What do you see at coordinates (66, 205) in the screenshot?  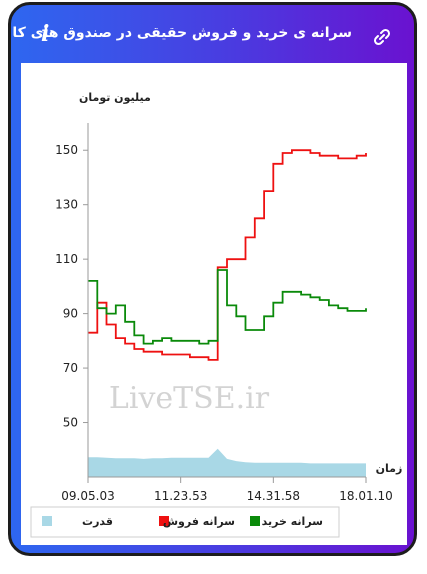 I see `y-tick-label: 130` at bounding box center [66, 205].